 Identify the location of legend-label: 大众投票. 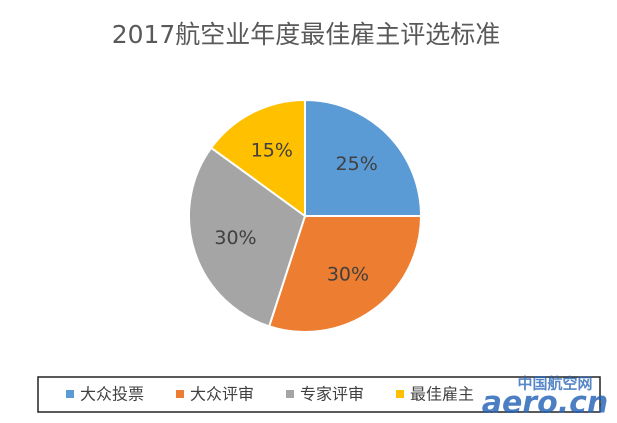
(112, 394).